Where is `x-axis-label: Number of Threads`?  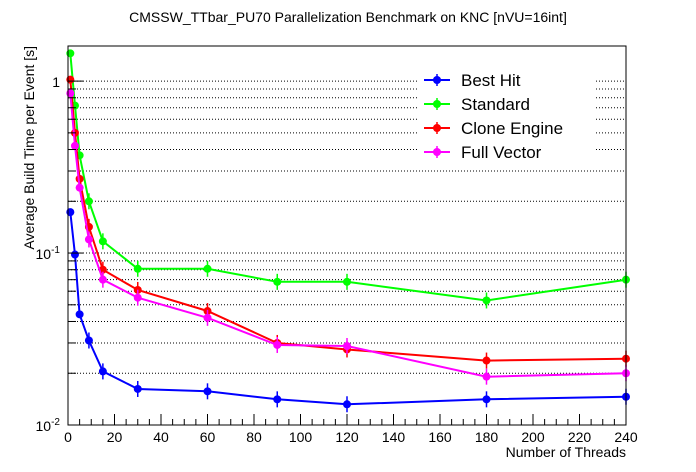
x-axis-label: Number of Threads is located at coordinates (566, 452).